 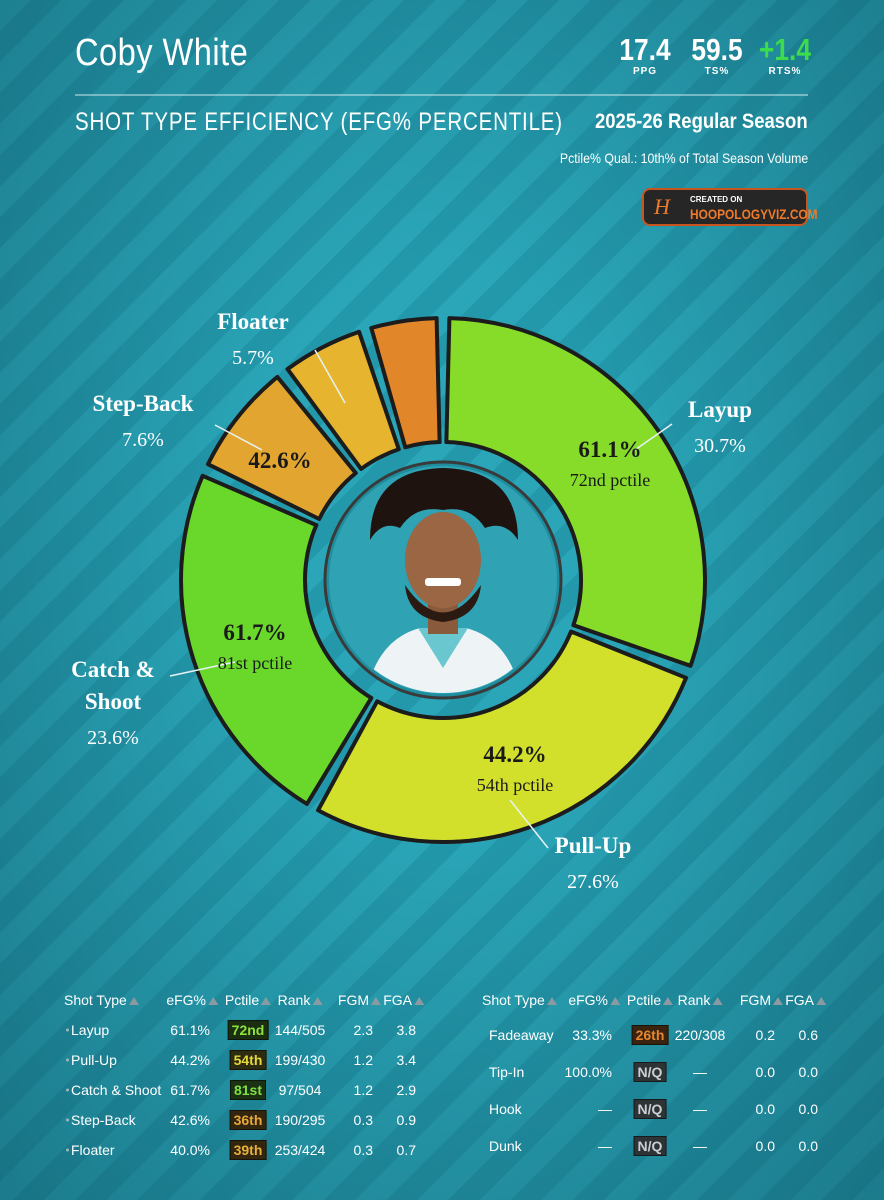 What do you see at coordinates (700, 1035) in the screenshot?
I see `table-cell: 220/308` at bounding box center [700, 1035].